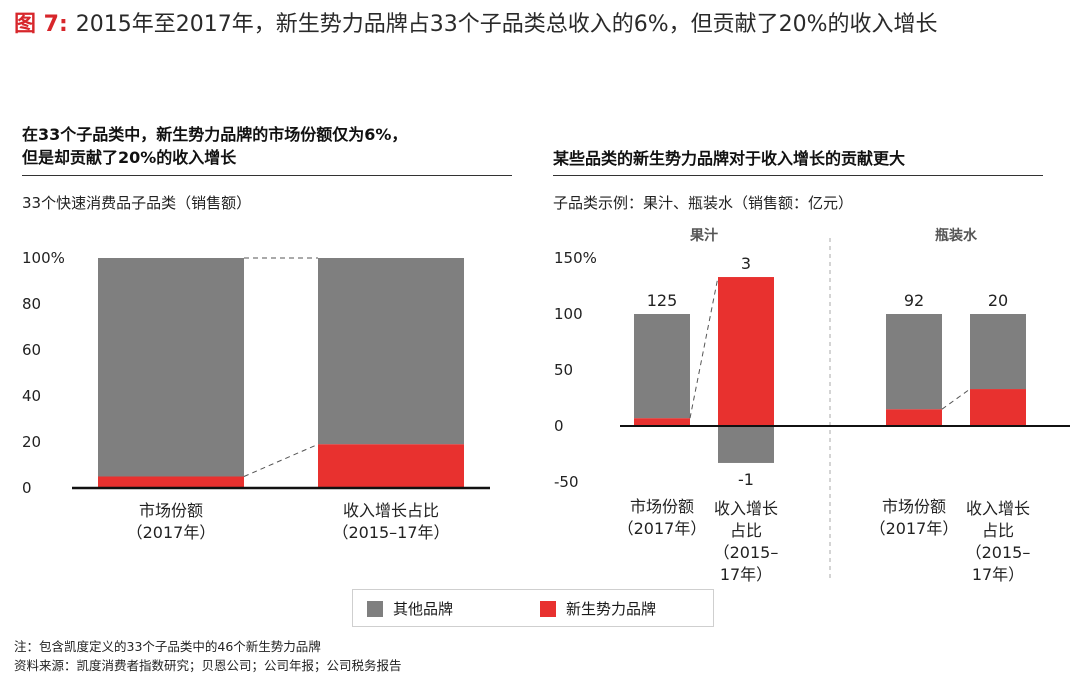  I want to click on left-panel-subtitle: 33个快速消费品子品类（销售额）, so click(137, 203).